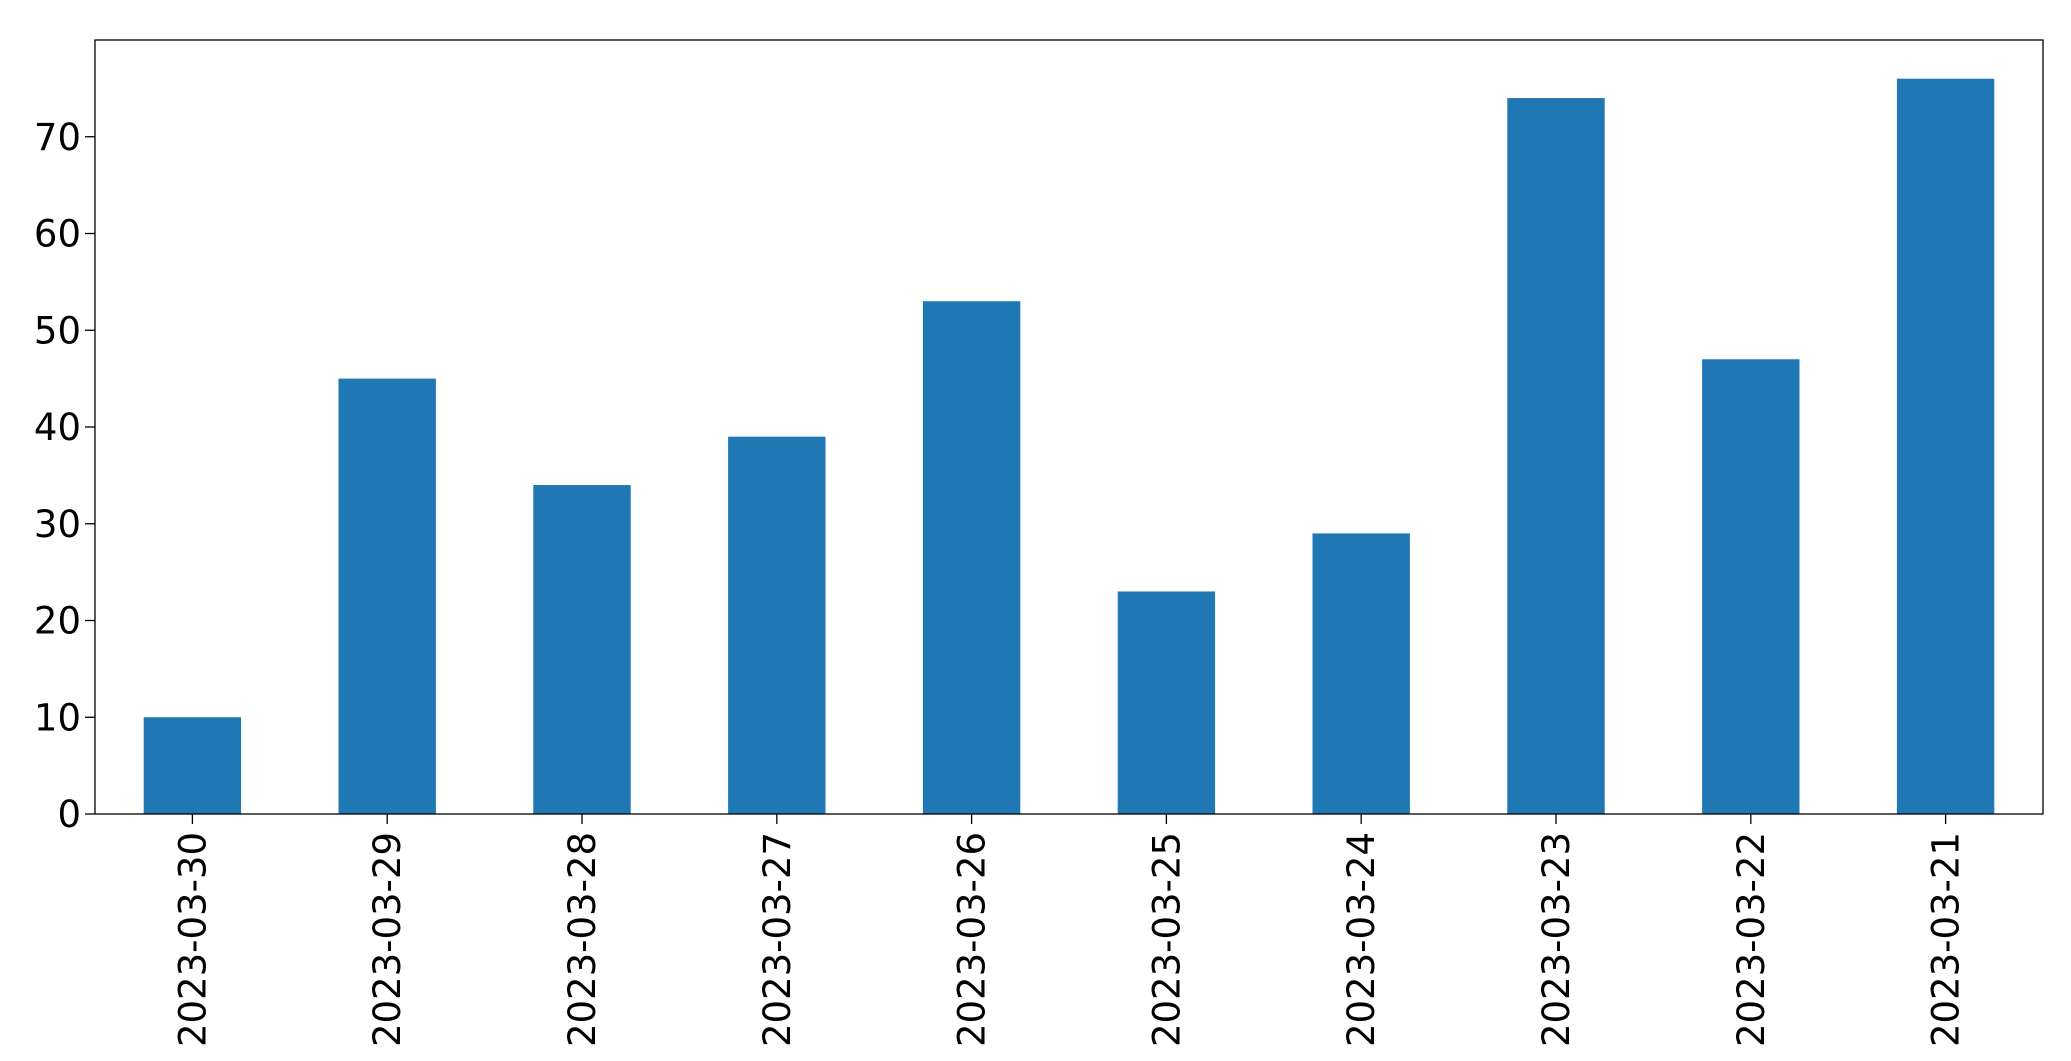  I want to click on y-tick-label: 10, so click(57, 717).